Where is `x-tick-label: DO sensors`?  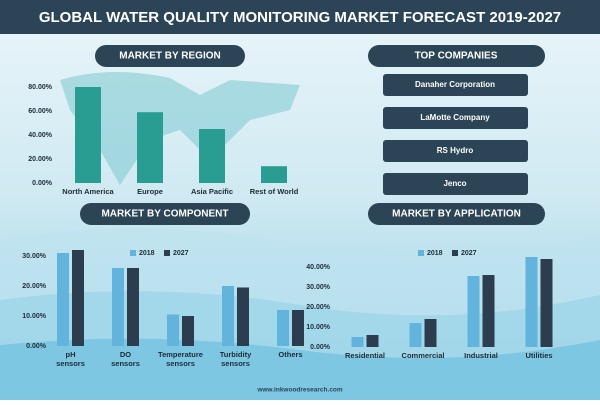 x-tick-label: DO sensors is located at coordinates (125, 359).